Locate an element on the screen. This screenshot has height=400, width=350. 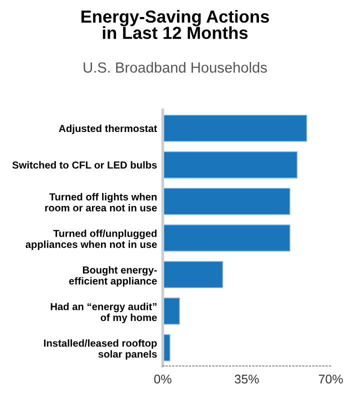
y-tick-label: Switched to CFL or LED bulbs is located at coordinates (84, 165).